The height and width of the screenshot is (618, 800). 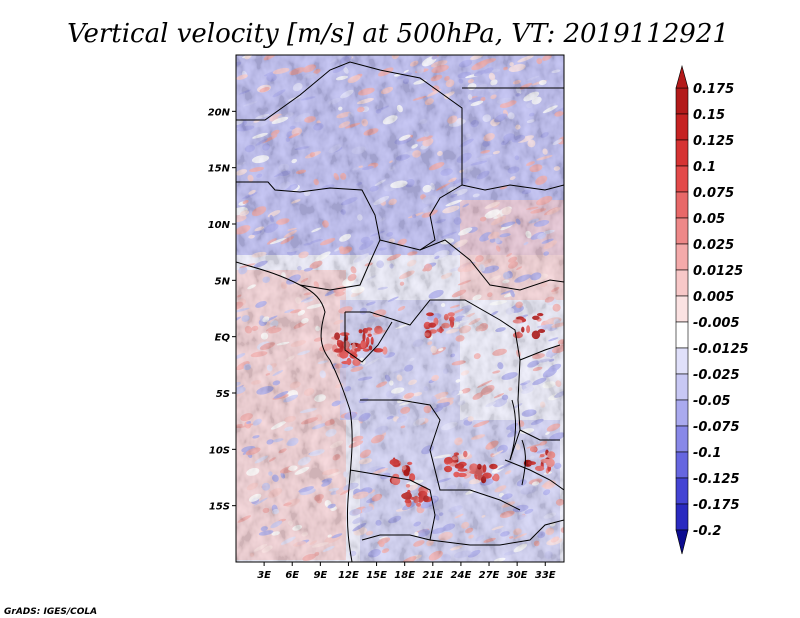 I want to click on x-axis: 3E 6E 9E 12E 15E 18E 21E 24E 27E 30E 33E, so click(x=406, y=571).